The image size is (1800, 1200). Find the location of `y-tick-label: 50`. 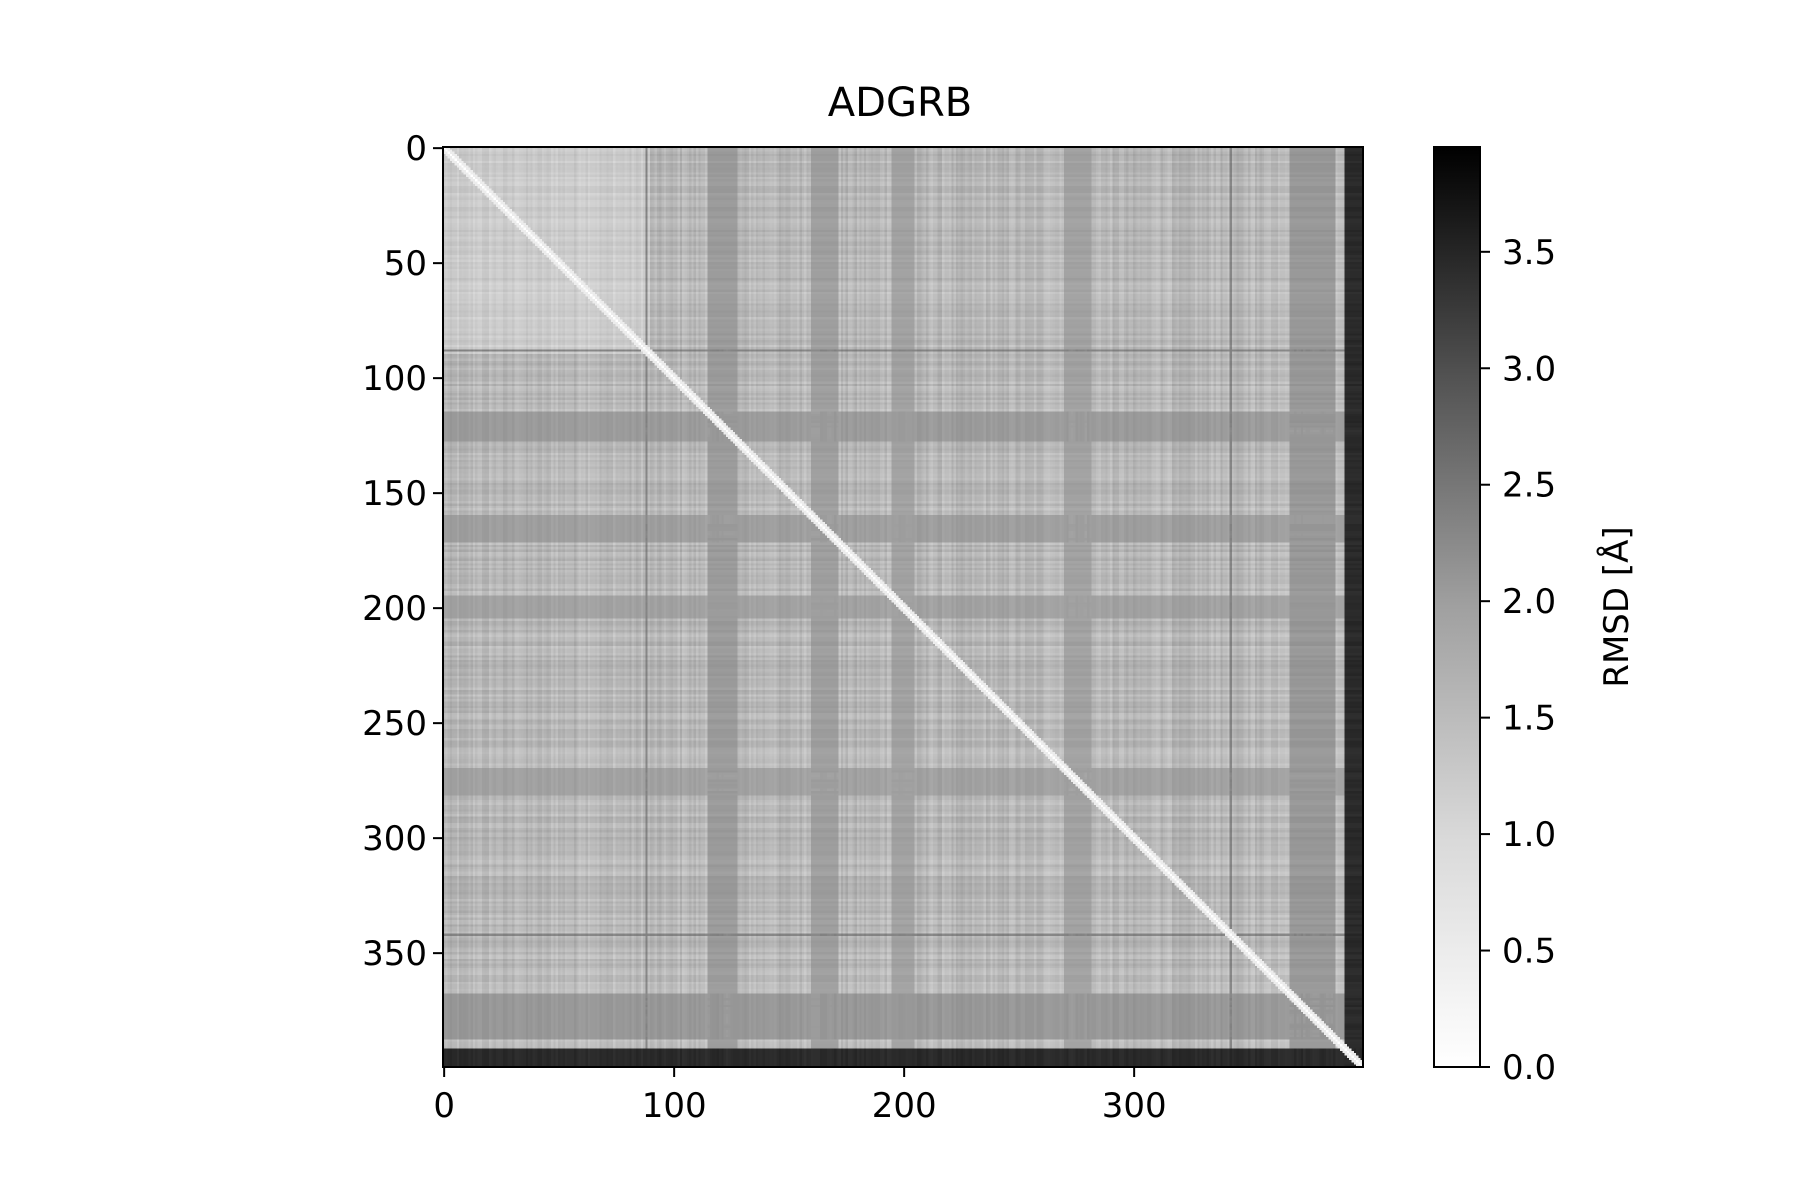

y-tick-label: 50 is located at coordinates (405, 264).